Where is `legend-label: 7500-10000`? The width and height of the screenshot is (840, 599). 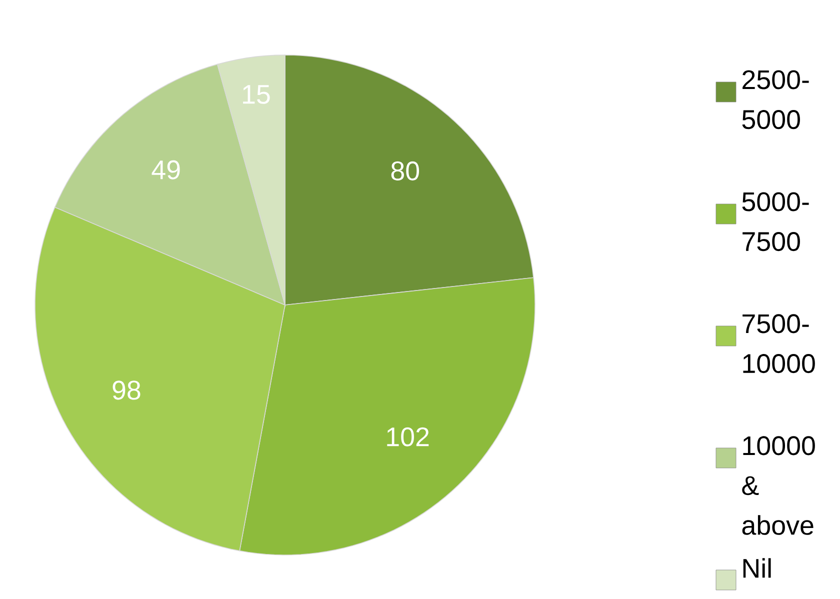 legend-label: 7500-10000 is located at coordinates (778, 344).